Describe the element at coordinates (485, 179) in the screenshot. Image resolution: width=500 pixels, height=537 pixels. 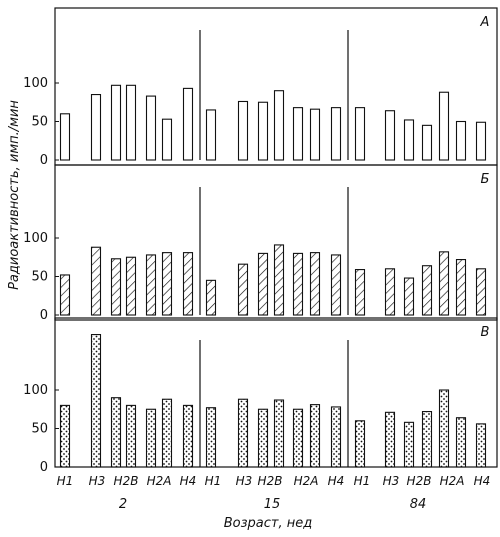
I see `panel-label: Б` at that location.